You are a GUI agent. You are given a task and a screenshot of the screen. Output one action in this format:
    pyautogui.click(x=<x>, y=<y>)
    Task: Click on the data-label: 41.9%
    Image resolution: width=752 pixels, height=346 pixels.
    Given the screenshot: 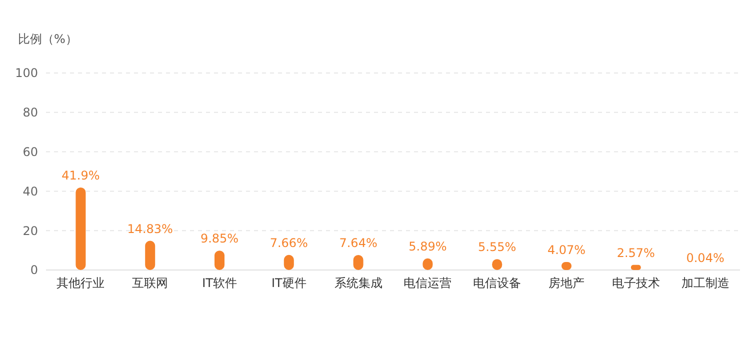 What is the action you would take?
    pyautogui.click(x=81, y=175)
    